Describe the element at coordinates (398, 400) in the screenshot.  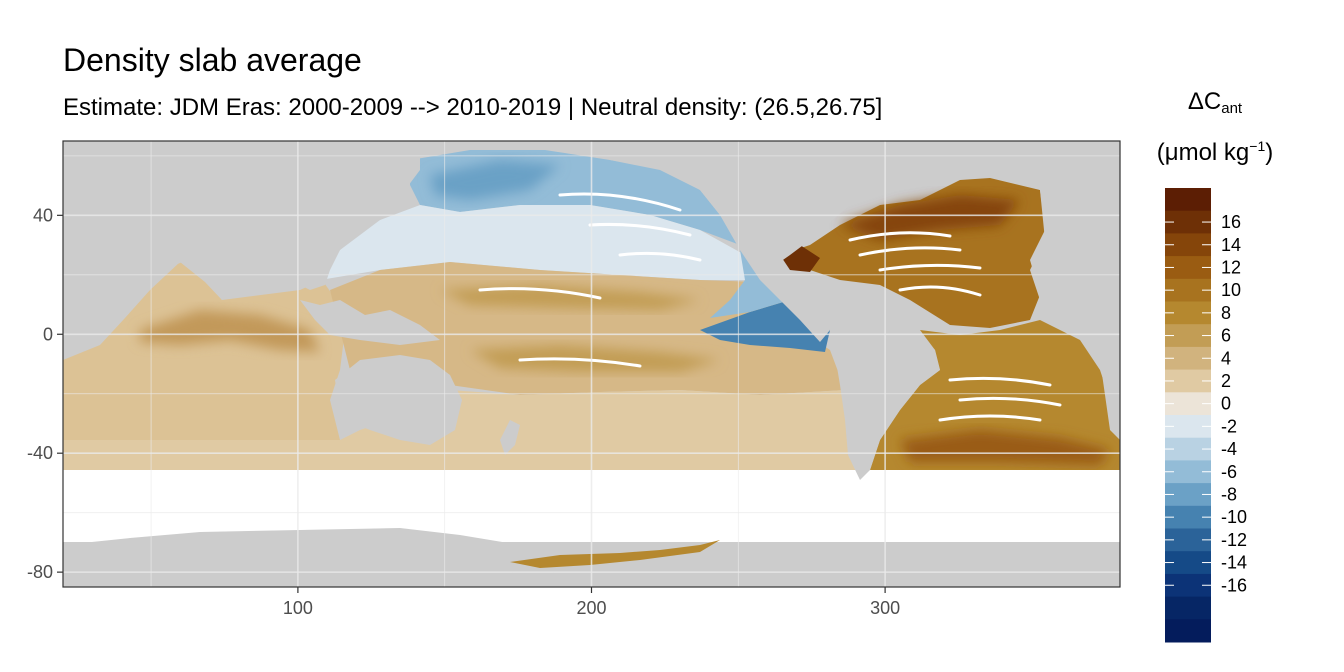
I see `land-australia` at that location.